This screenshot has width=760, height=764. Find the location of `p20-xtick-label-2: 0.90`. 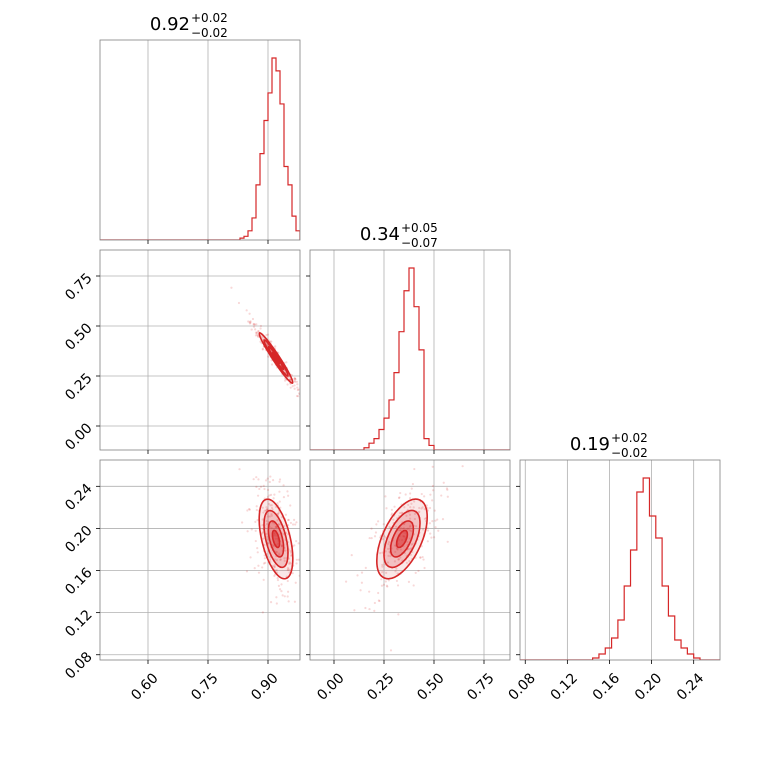

p20-xtick-label-2: 0.90 is located at coordinates (264, 686).